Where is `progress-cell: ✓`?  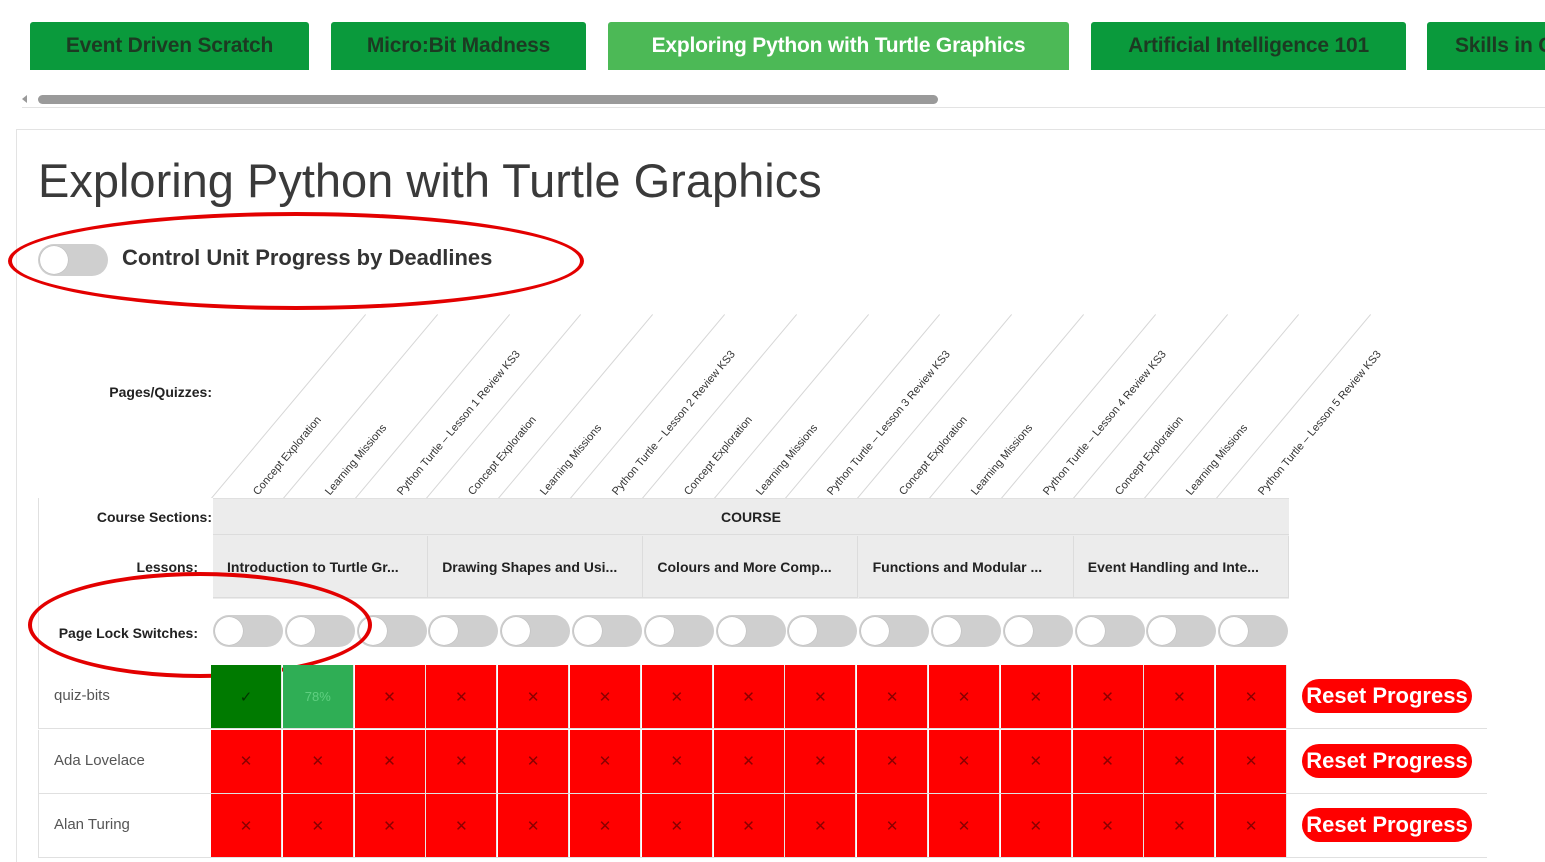
progress-cell: ✓ is located at coordinates (246, 696).